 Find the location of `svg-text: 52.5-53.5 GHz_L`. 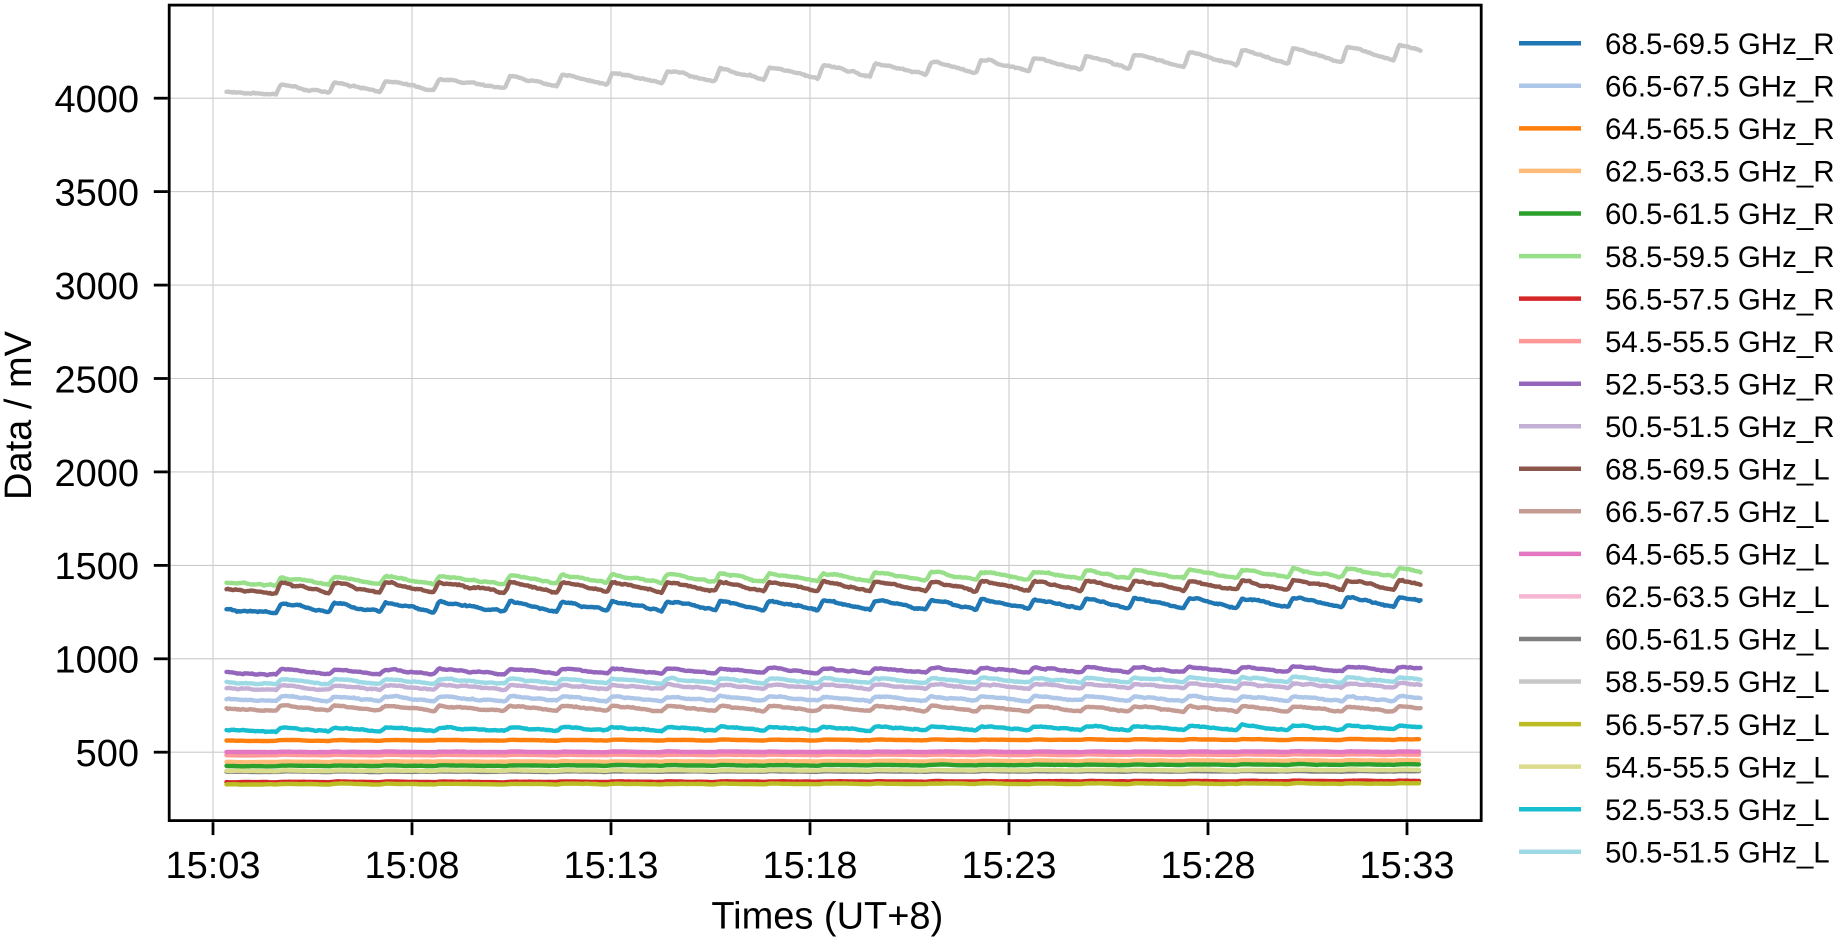

svg-text: 52.5-53.5 GHz_L is located at coordinates (1717, 810).